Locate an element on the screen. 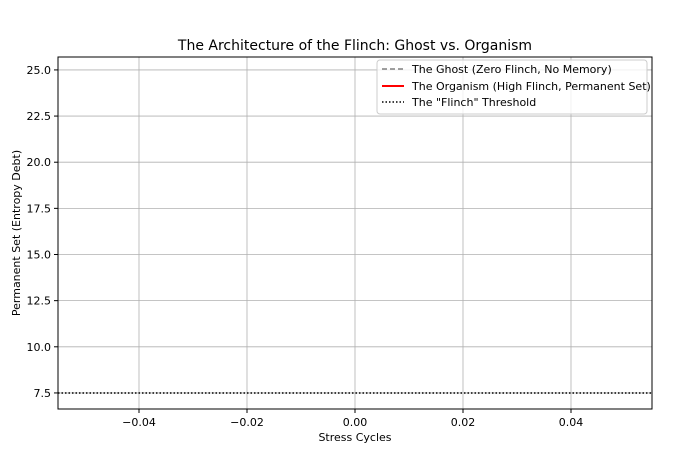 The height and width of the screenshot is (464, 690). y-tick-label: 25.0 is located at coordinates (39, 70).